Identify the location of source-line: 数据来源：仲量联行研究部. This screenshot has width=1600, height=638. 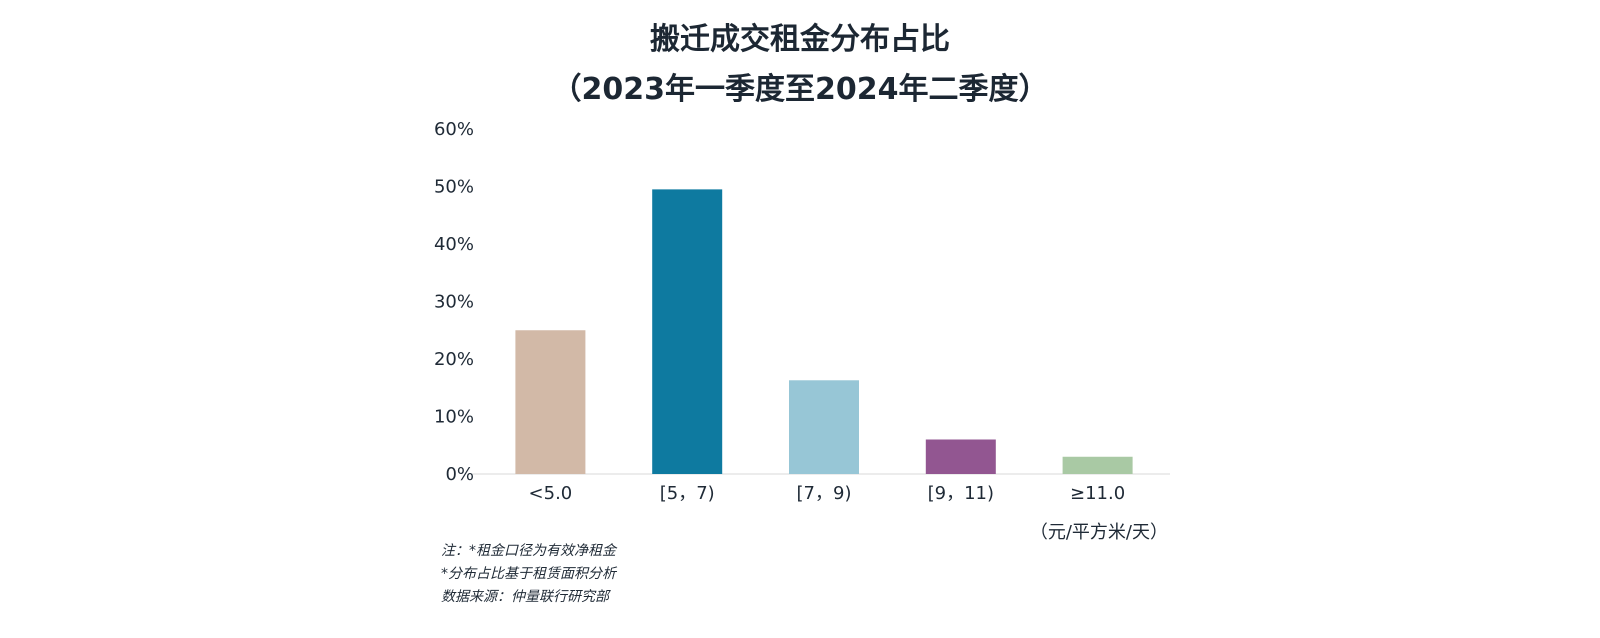
(525, 597).